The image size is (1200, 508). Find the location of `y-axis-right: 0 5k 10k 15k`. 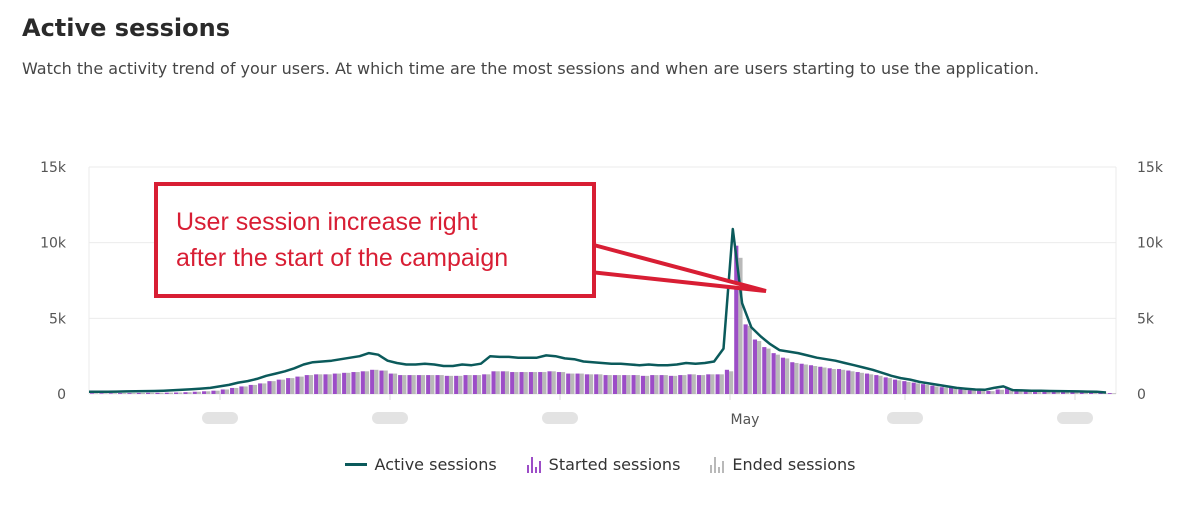

y-axis-right: 0 5k 10k 15k is located at coordinates (1150, 281).